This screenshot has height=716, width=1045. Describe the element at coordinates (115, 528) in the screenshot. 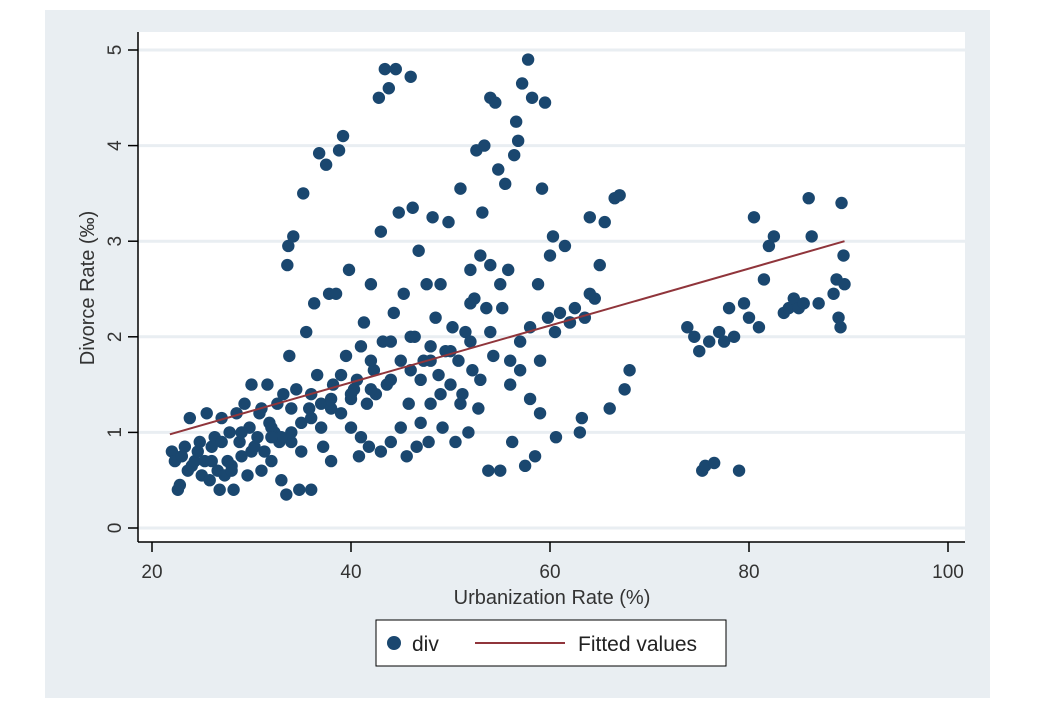

I see `y-tick-label: 0` at that location.